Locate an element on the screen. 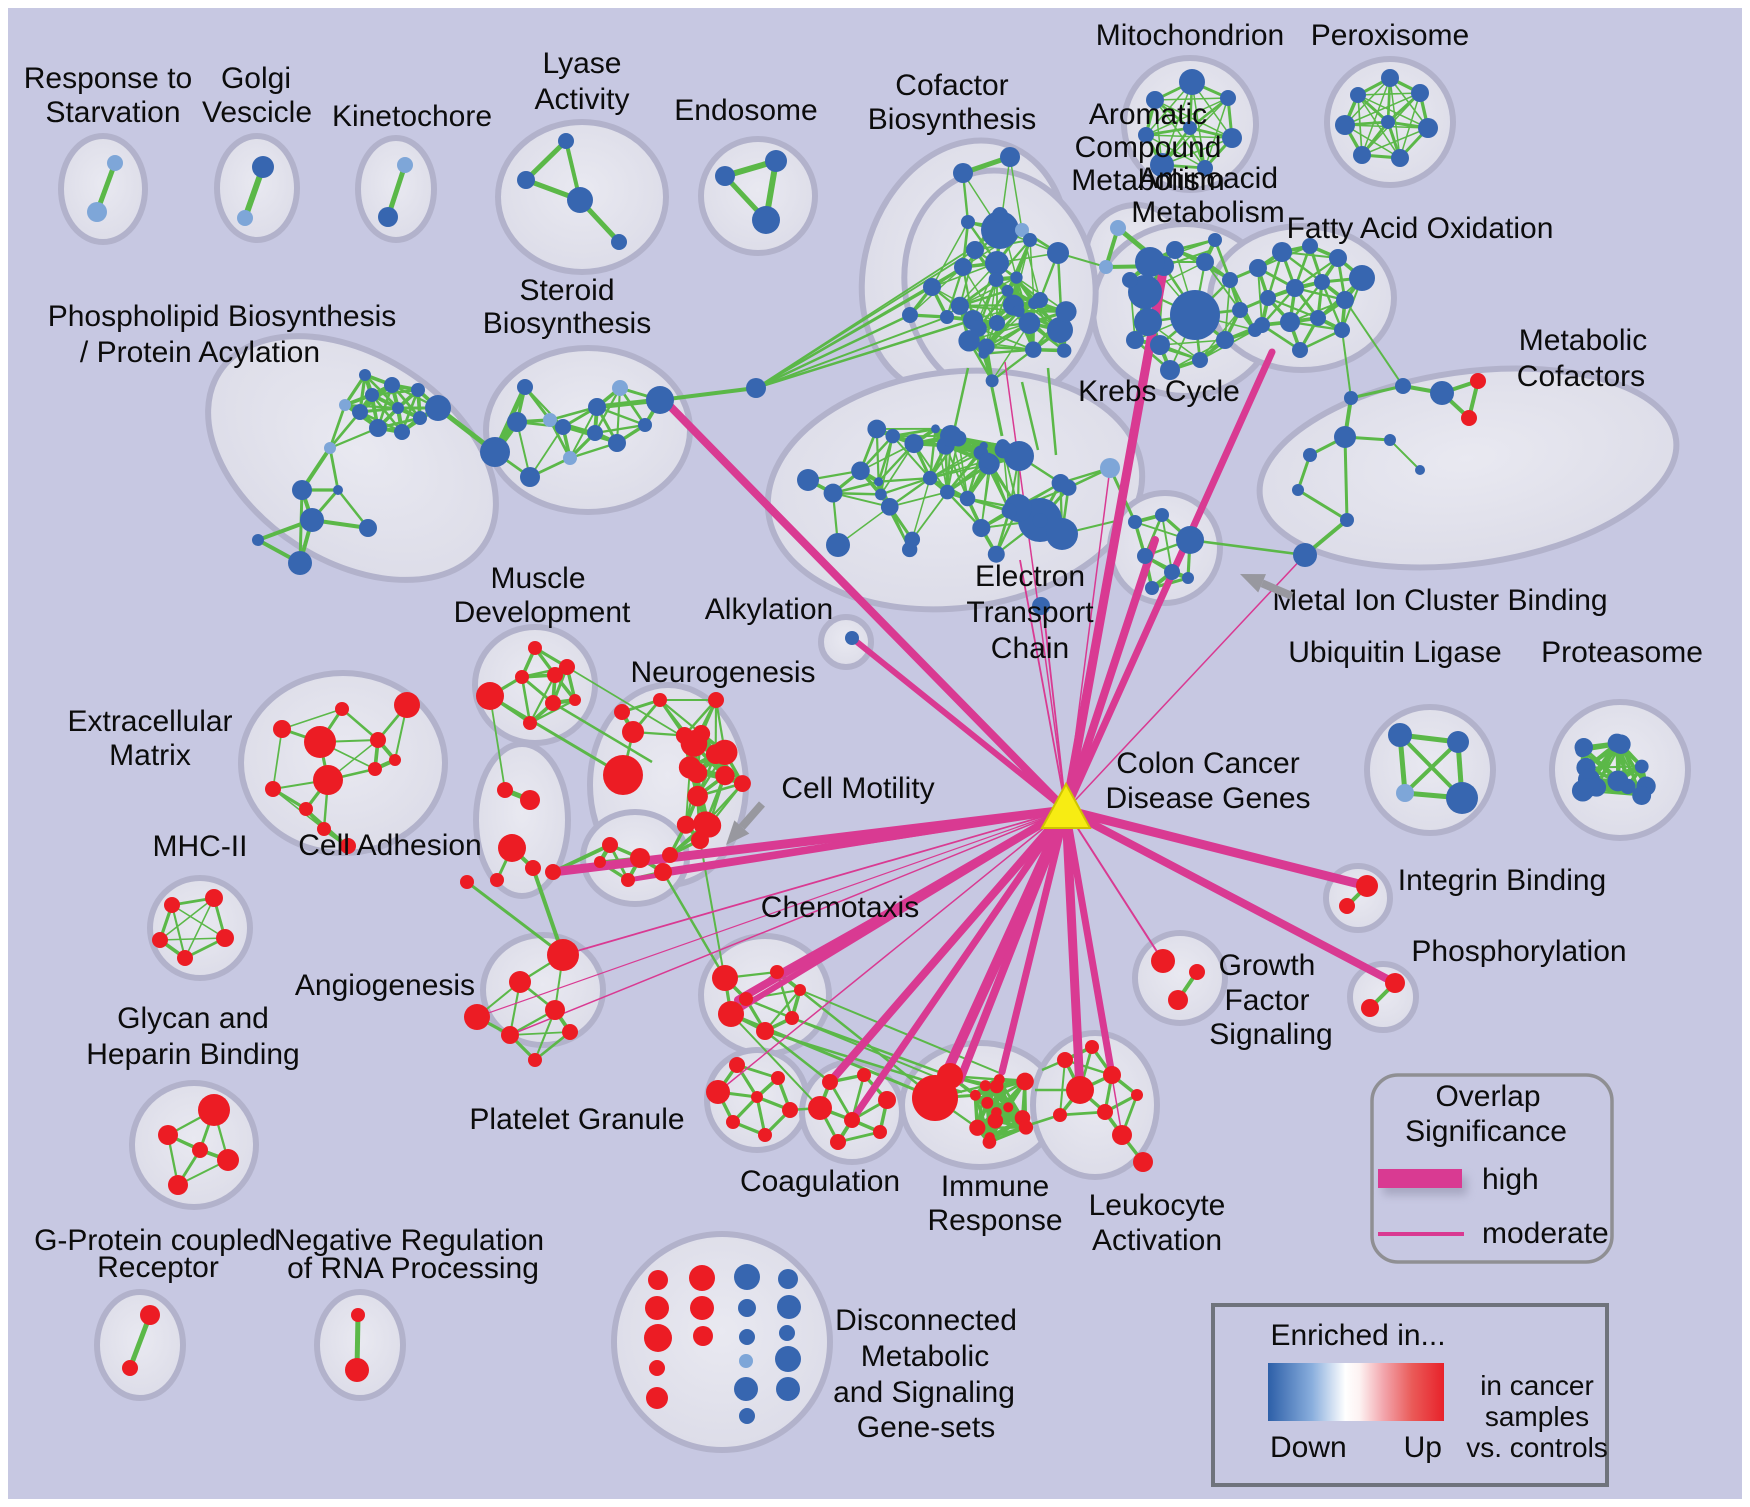 The width and height of the screenshot is (1750, 1507). gene-set-node-kinetochore is located at coordinates (405, 165).